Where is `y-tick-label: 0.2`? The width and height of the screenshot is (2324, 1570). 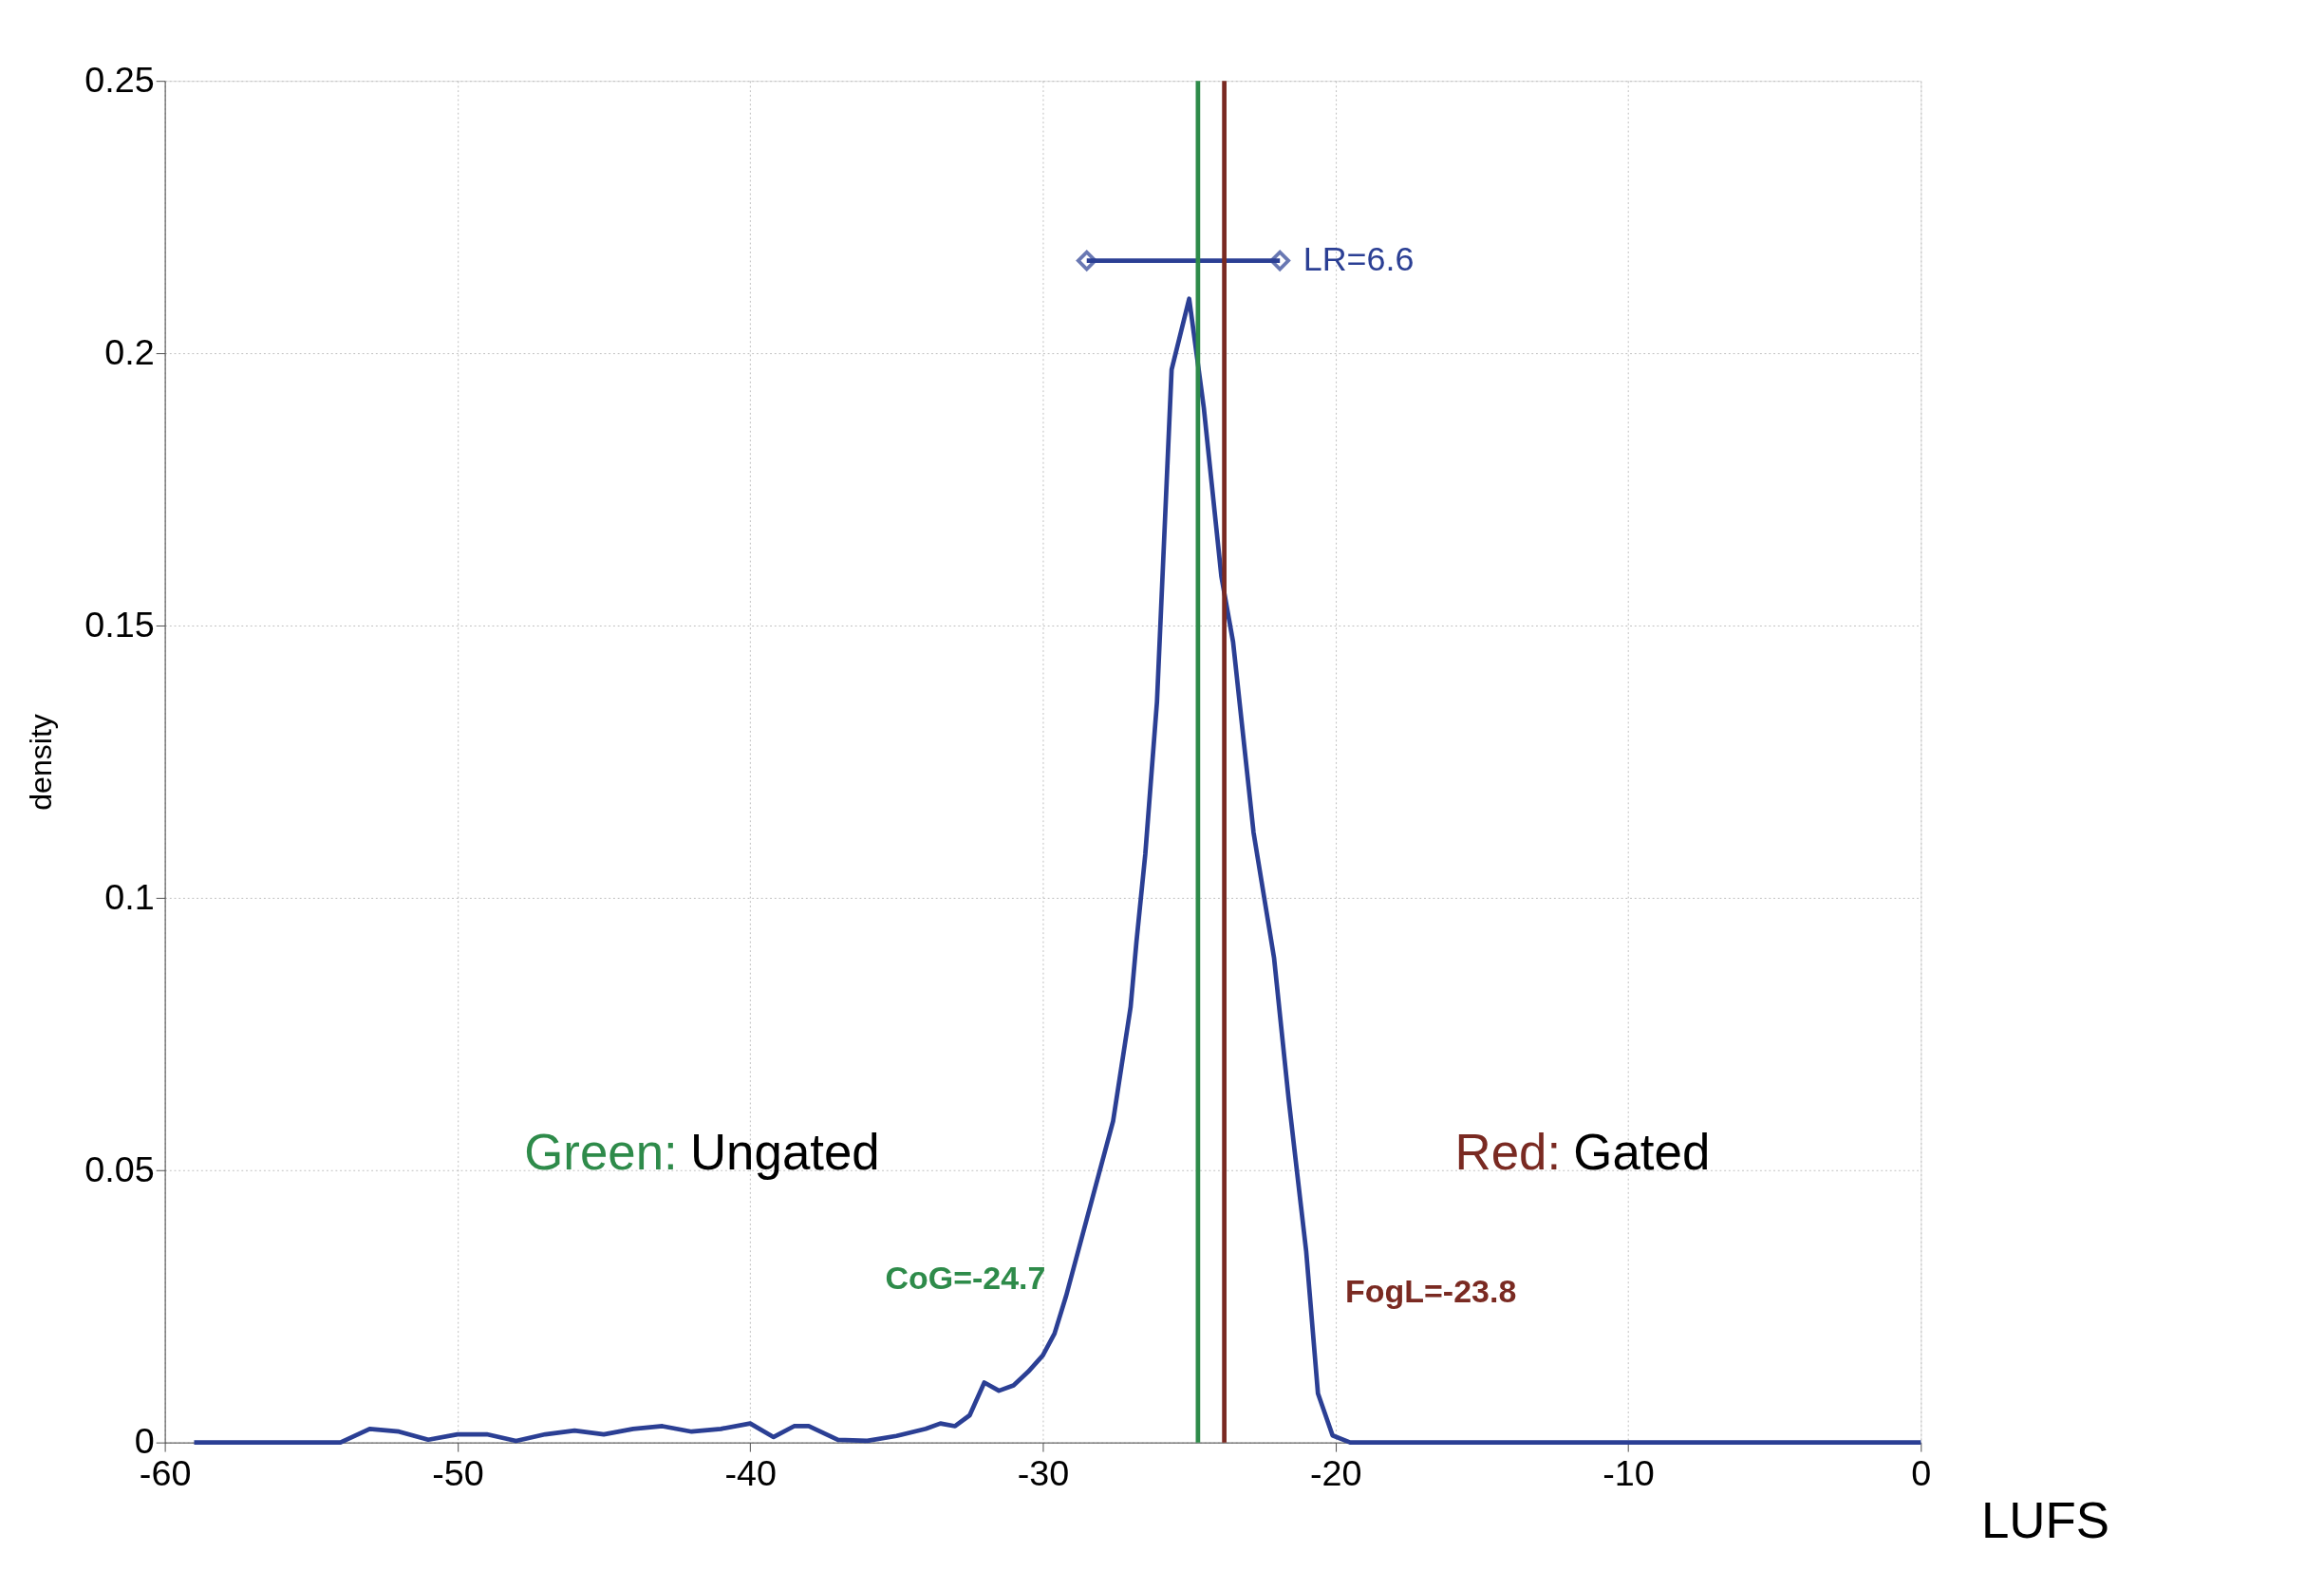 y-tick-label: 0.2 is located at coordinates (129, 351).